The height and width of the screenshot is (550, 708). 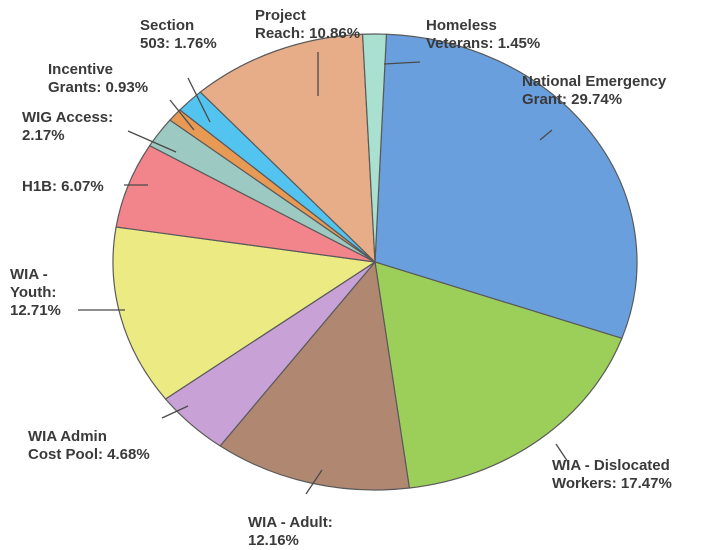 I want to click on slice-label-section-503: Section 503: 1.76%, so click(x=178, y=34).